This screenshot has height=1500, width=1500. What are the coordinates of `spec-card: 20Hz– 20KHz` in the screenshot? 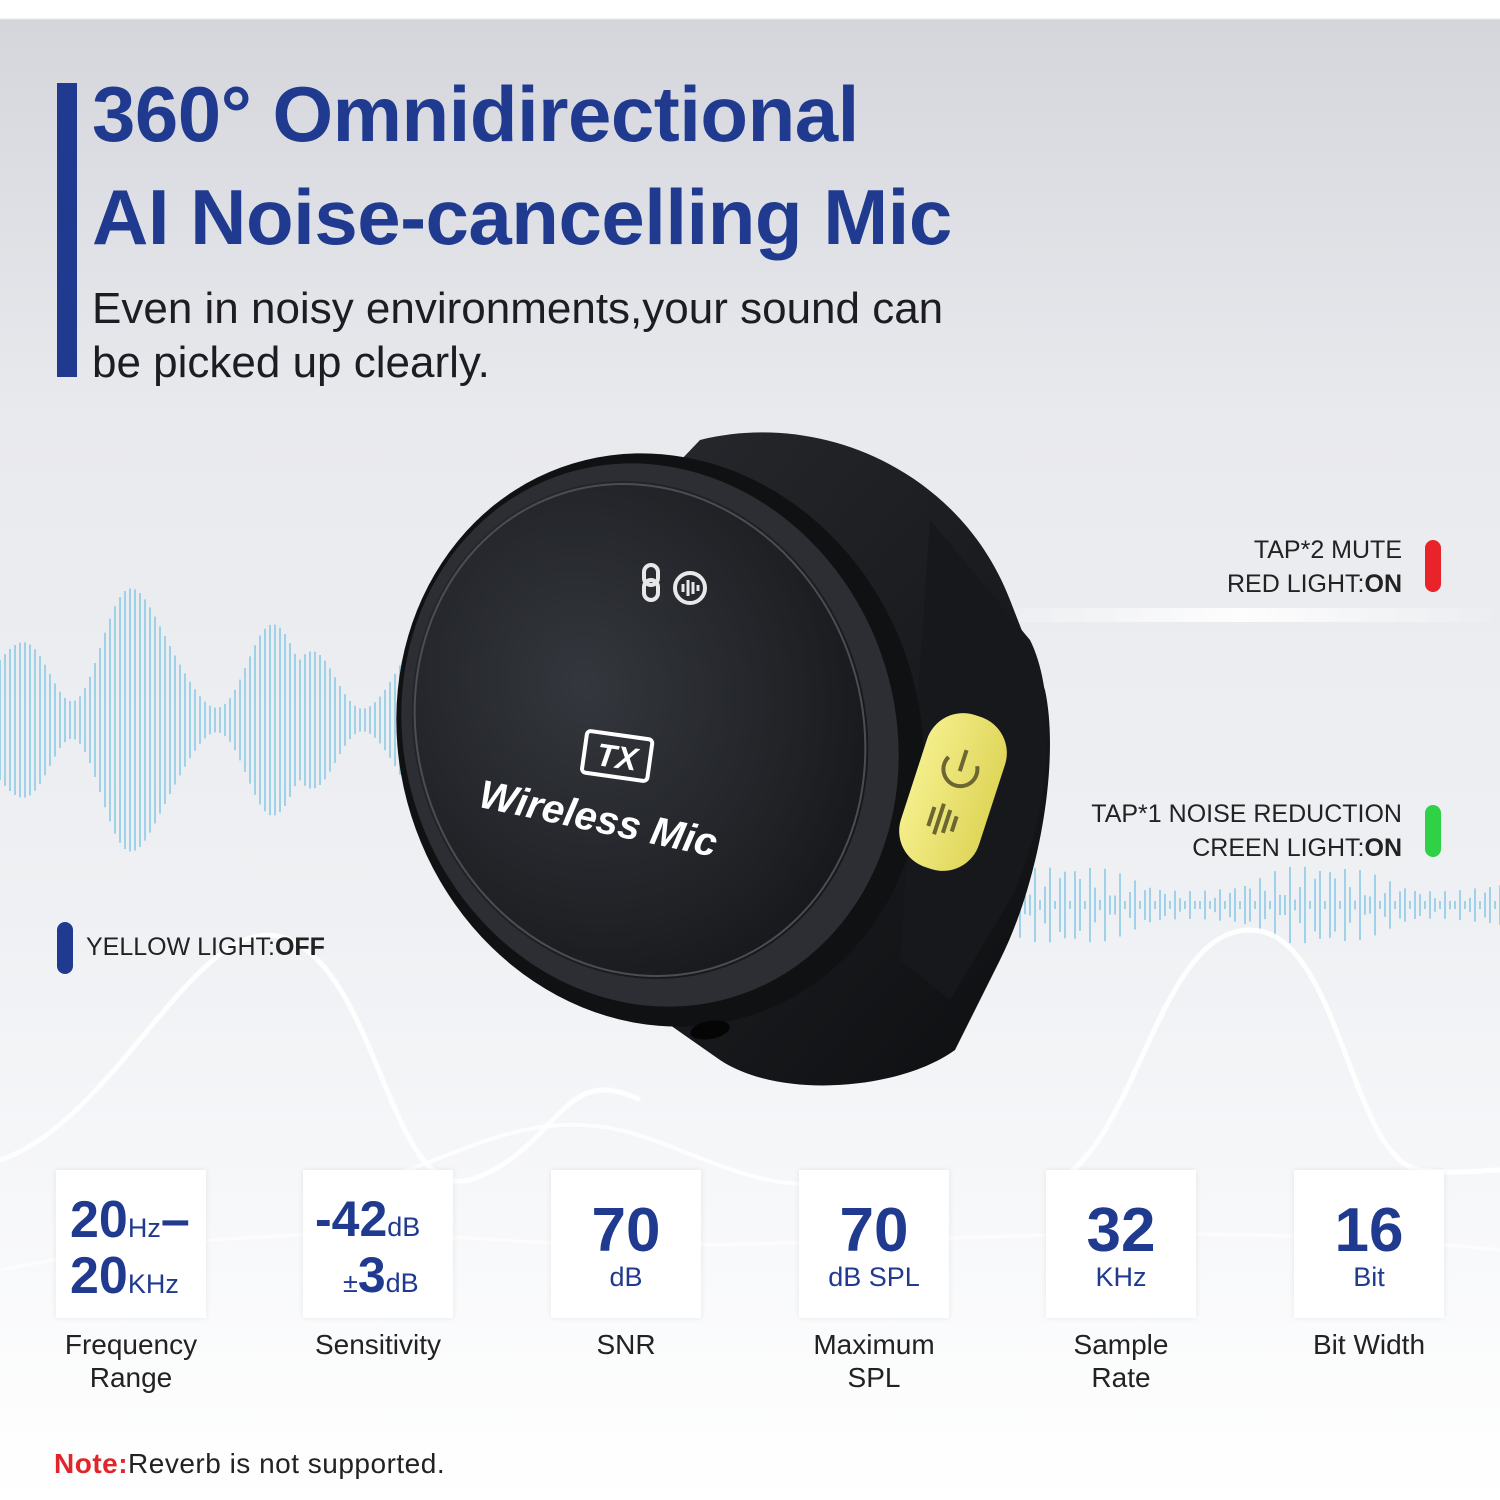 It's located at (131, 1244).